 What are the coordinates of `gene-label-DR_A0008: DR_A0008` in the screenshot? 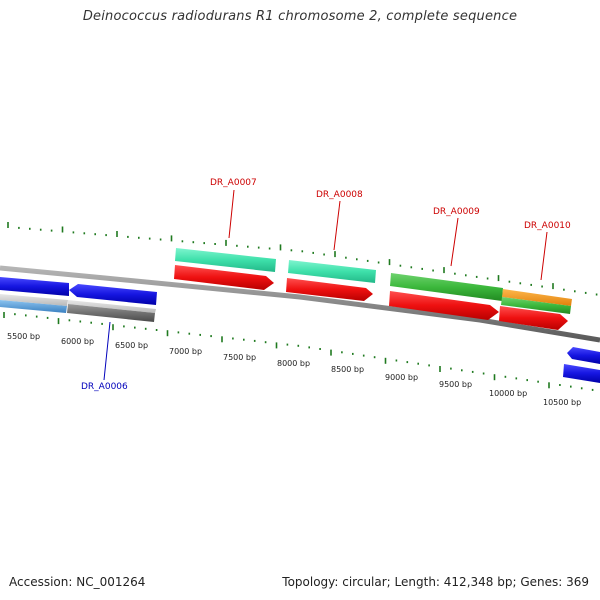 It's located at (339, 195).